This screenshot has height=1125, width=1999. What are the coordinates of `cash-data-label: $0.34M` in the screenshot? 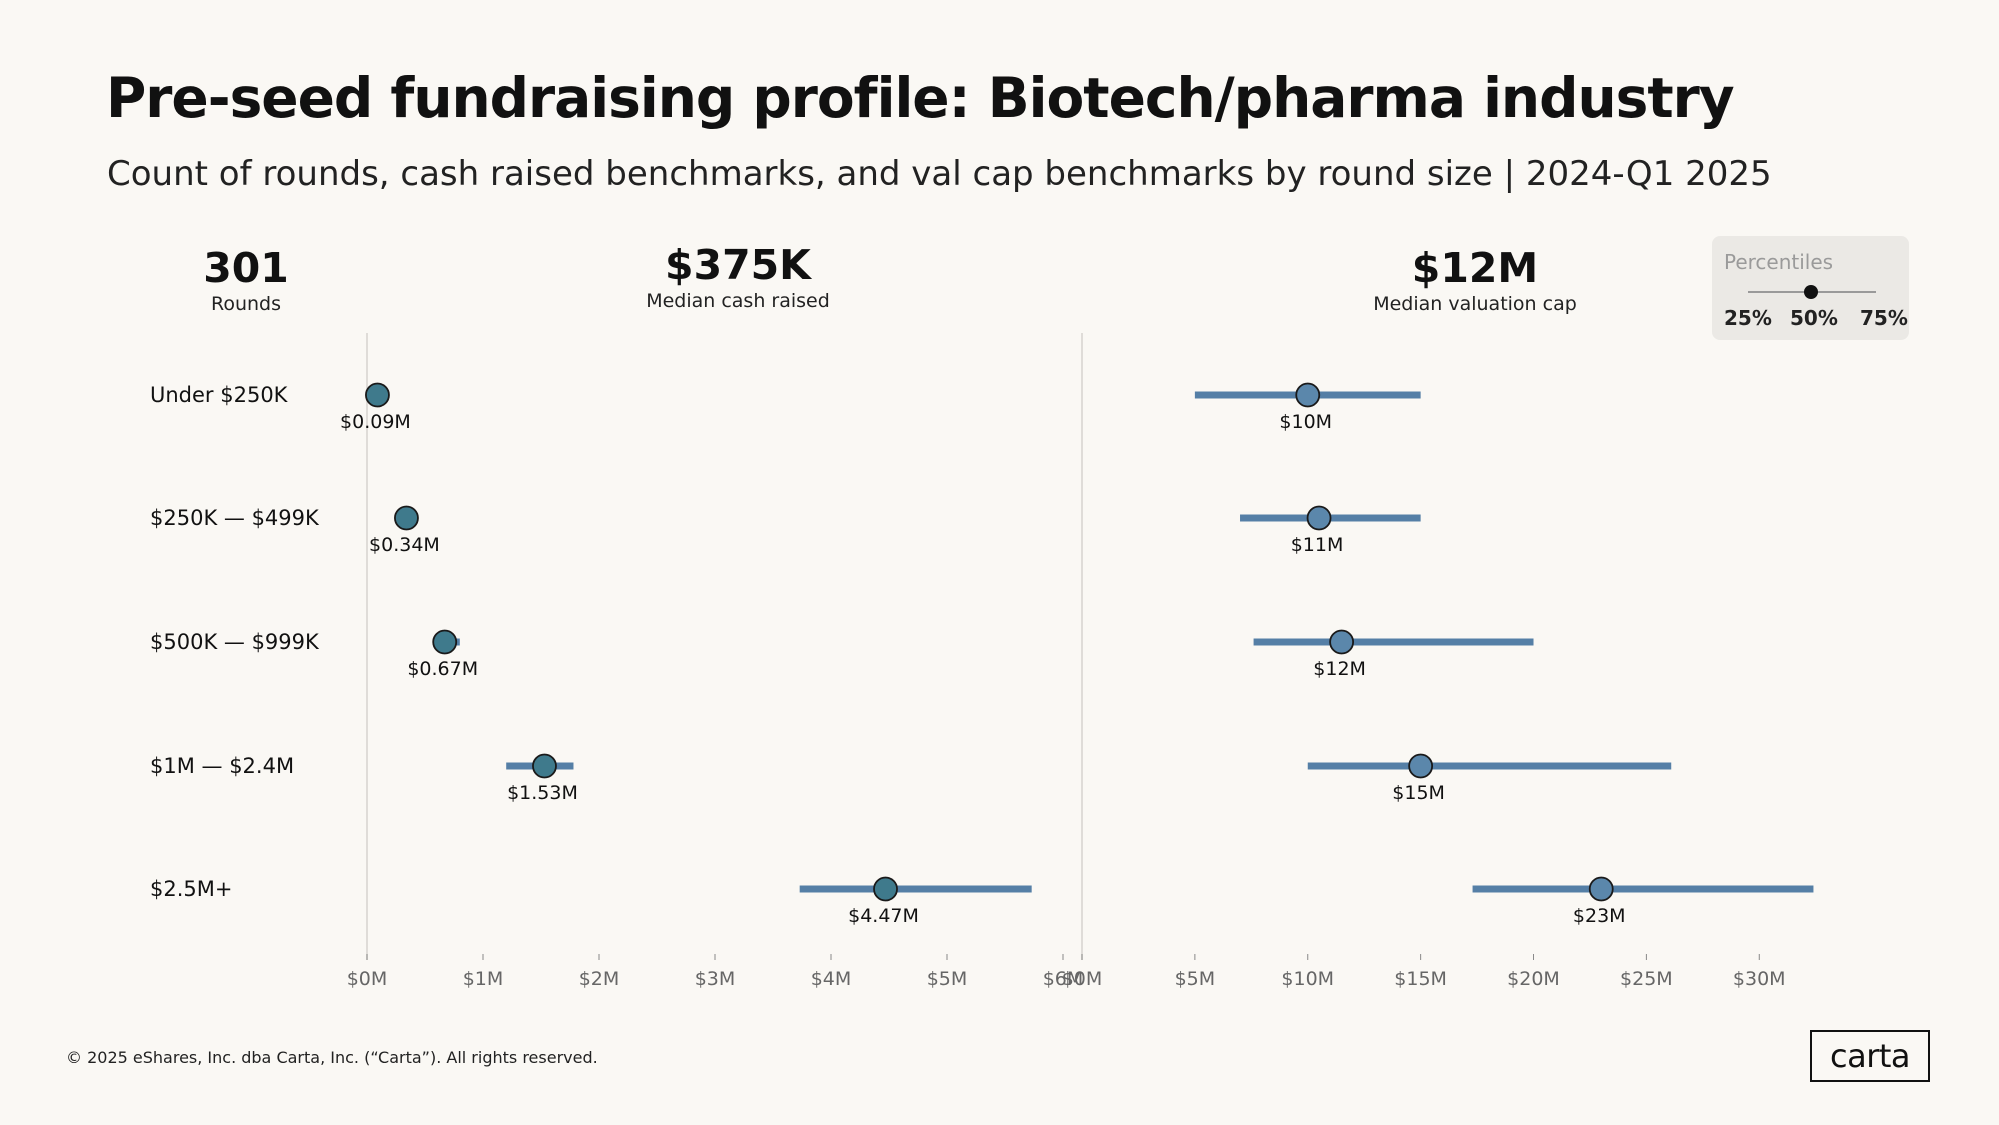 It's located at (404, 545).